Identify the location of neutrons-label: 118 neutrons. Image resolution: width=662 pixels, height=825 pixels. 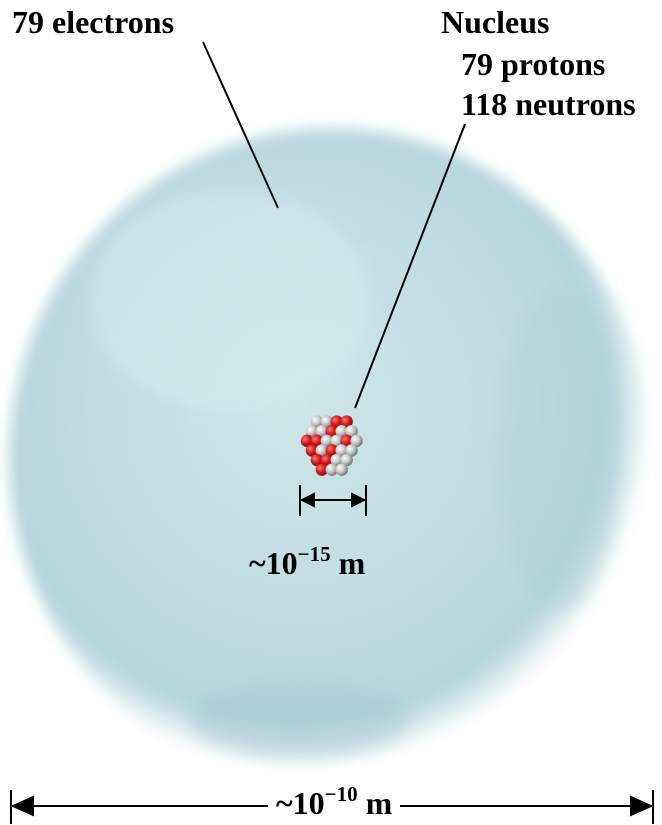
(548, 104).